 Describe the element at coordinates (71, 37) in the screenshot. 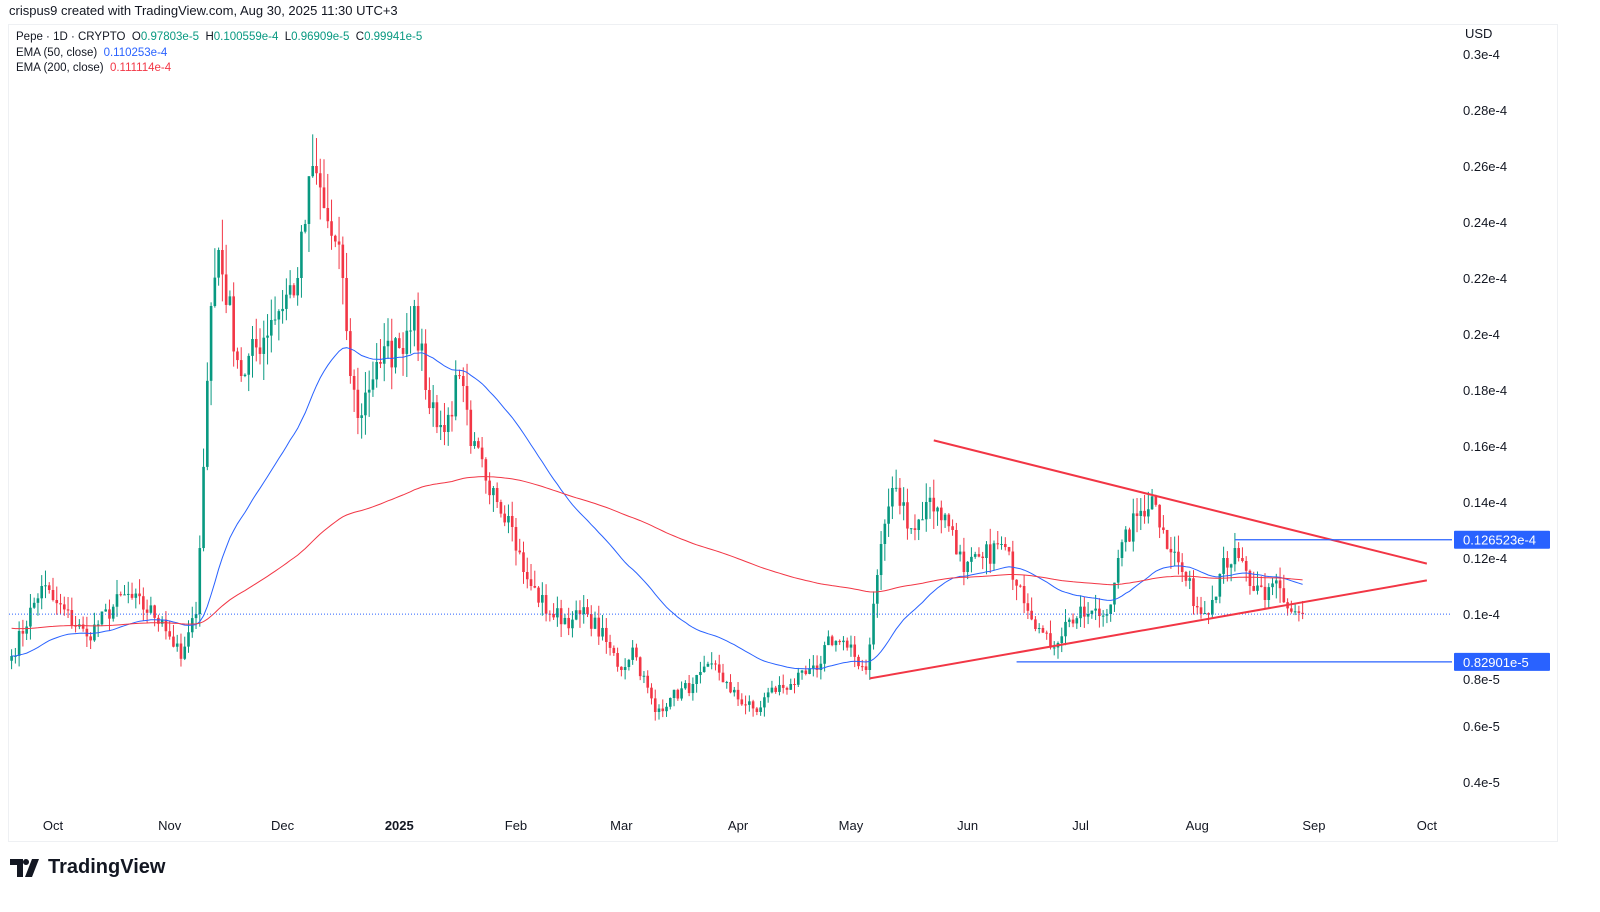

I see `symbol-label: Pepe · 1D · CRYPTO` at that location.